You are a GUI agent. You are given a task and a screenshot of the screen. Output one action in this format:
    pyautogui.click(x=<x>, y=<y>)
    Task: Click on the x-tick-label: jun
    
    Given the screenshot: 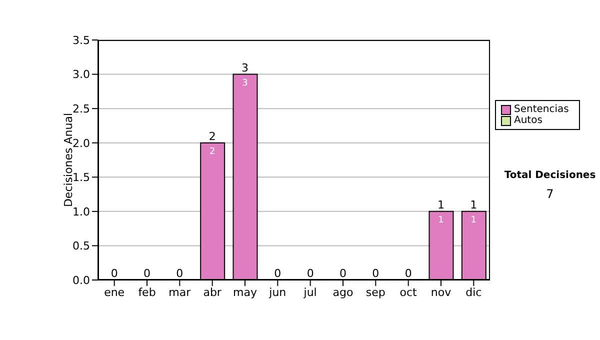 What is the action you would take?
    pyautogui.click(x=277, y=292)
    